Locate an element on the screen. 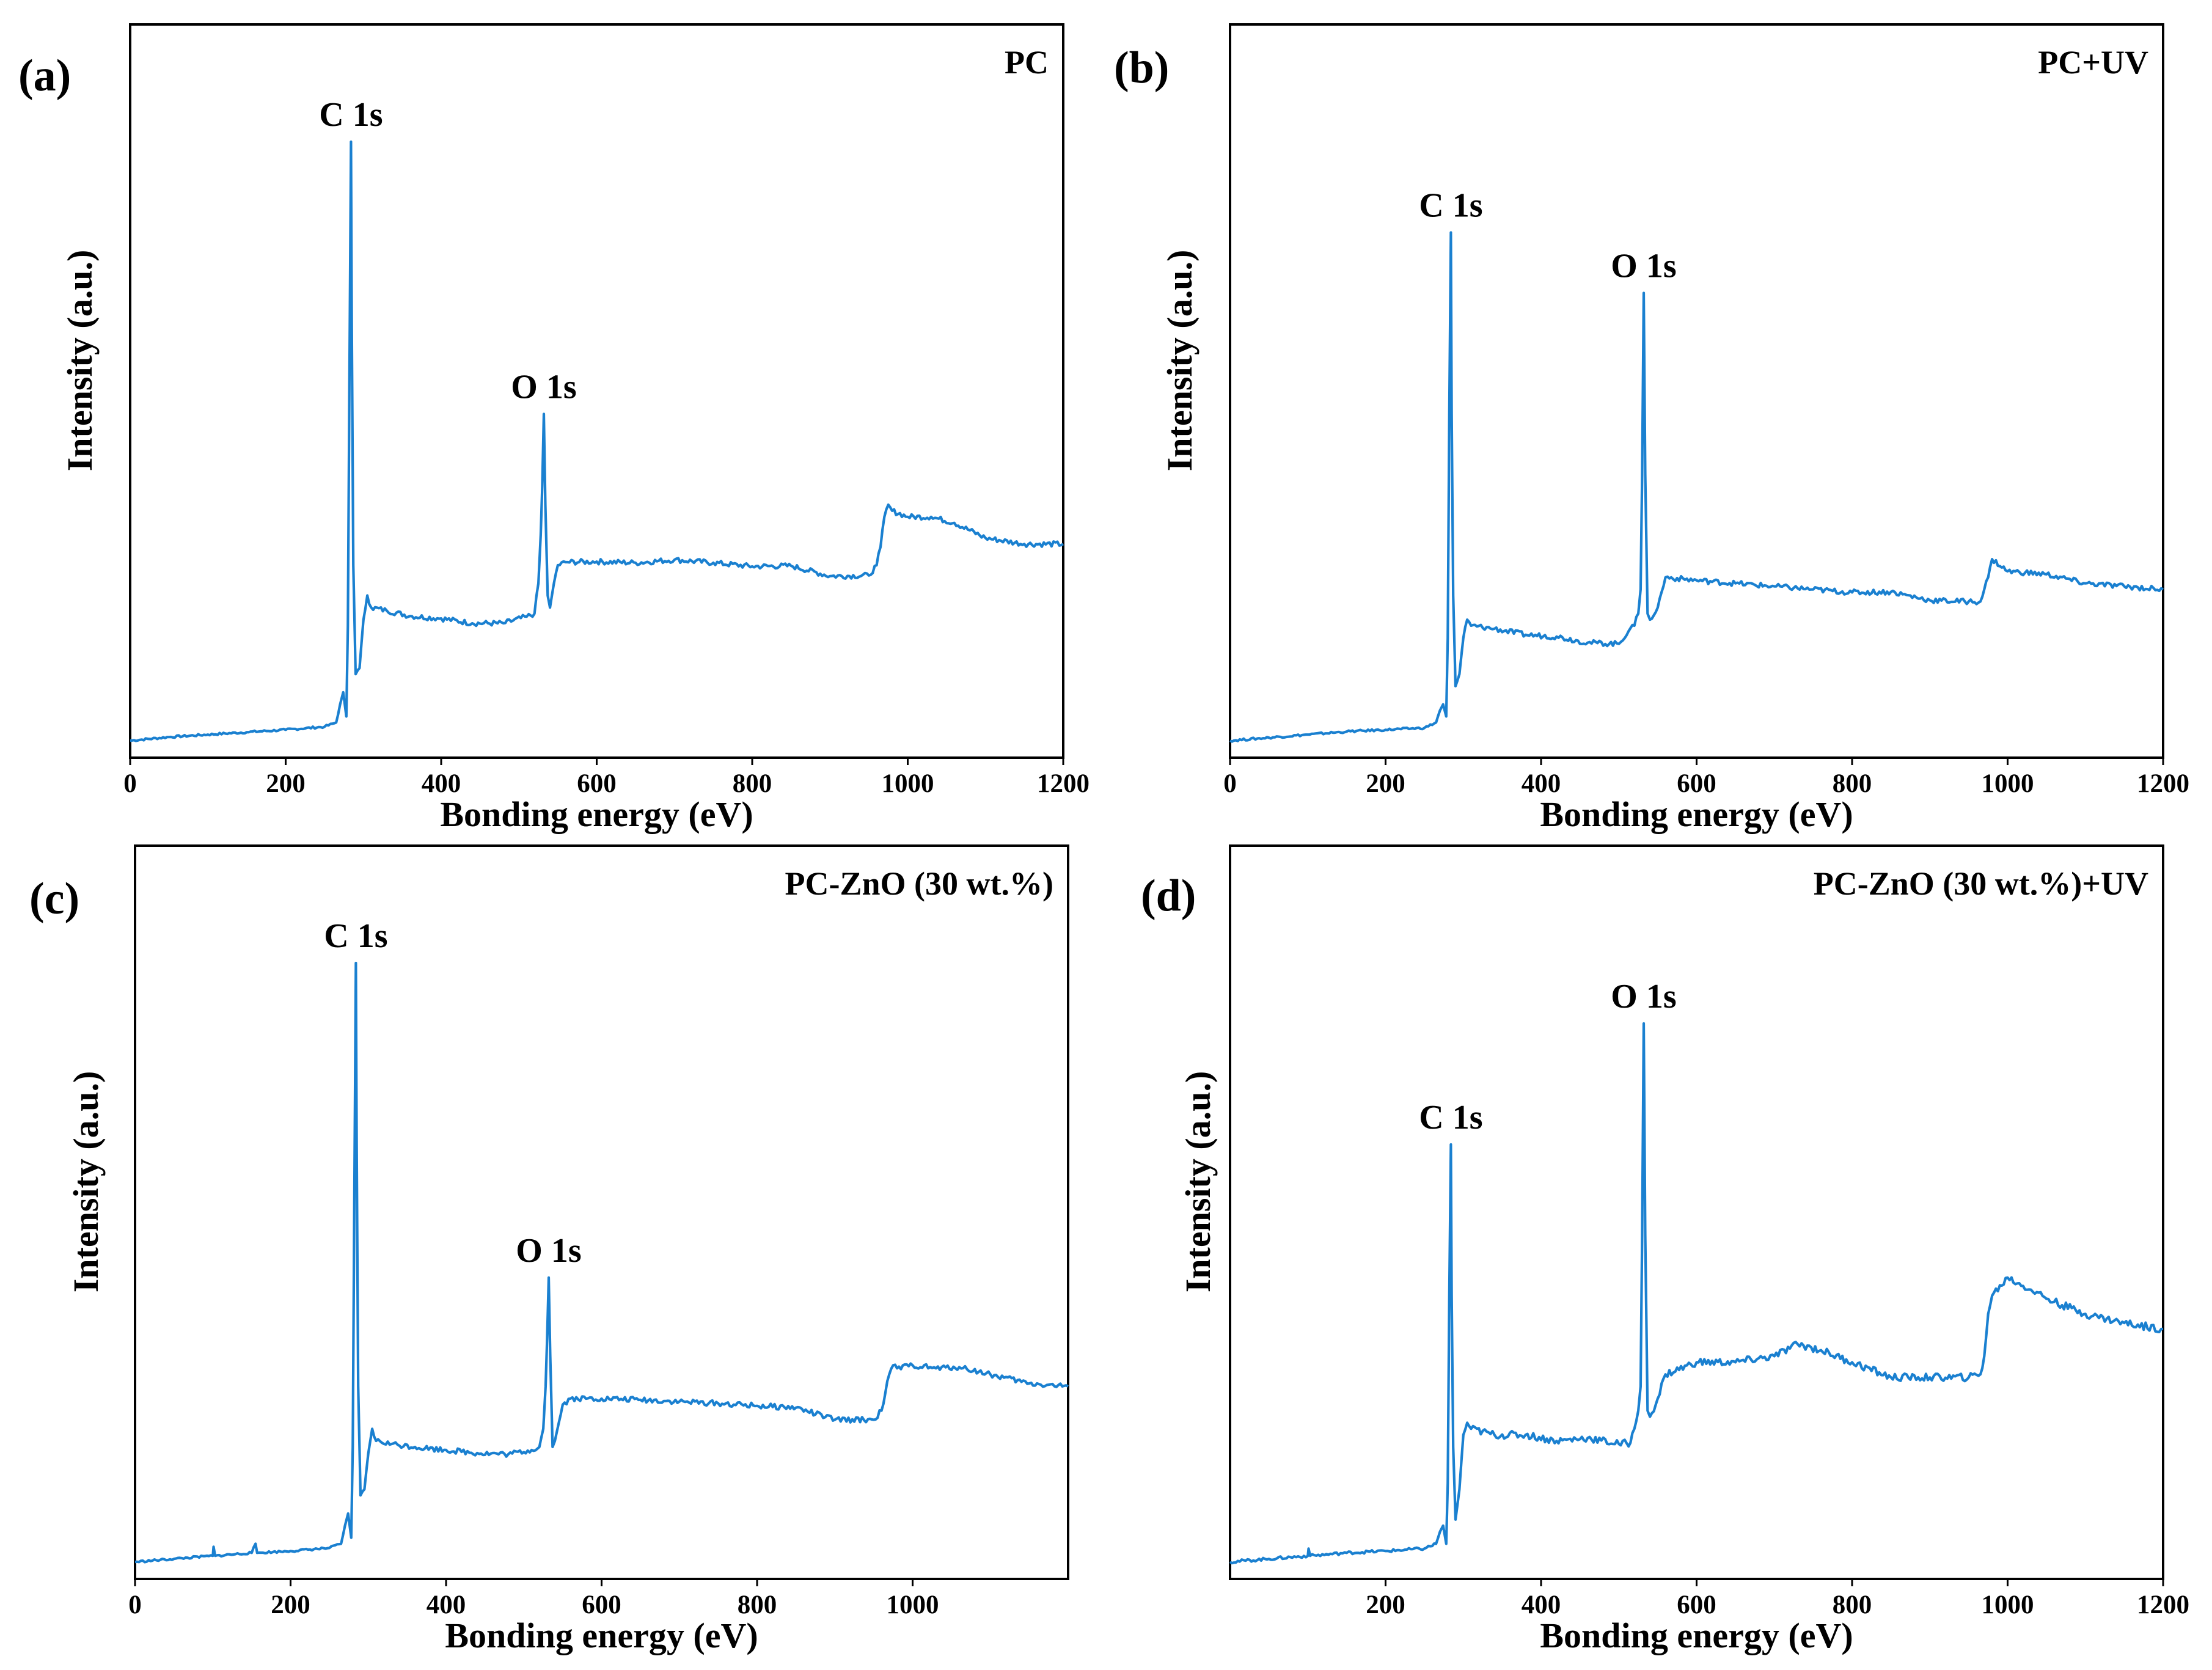 This screenshot has height=1670, width=2212. panel-letter: (a) is located at coordinates (44, 76).